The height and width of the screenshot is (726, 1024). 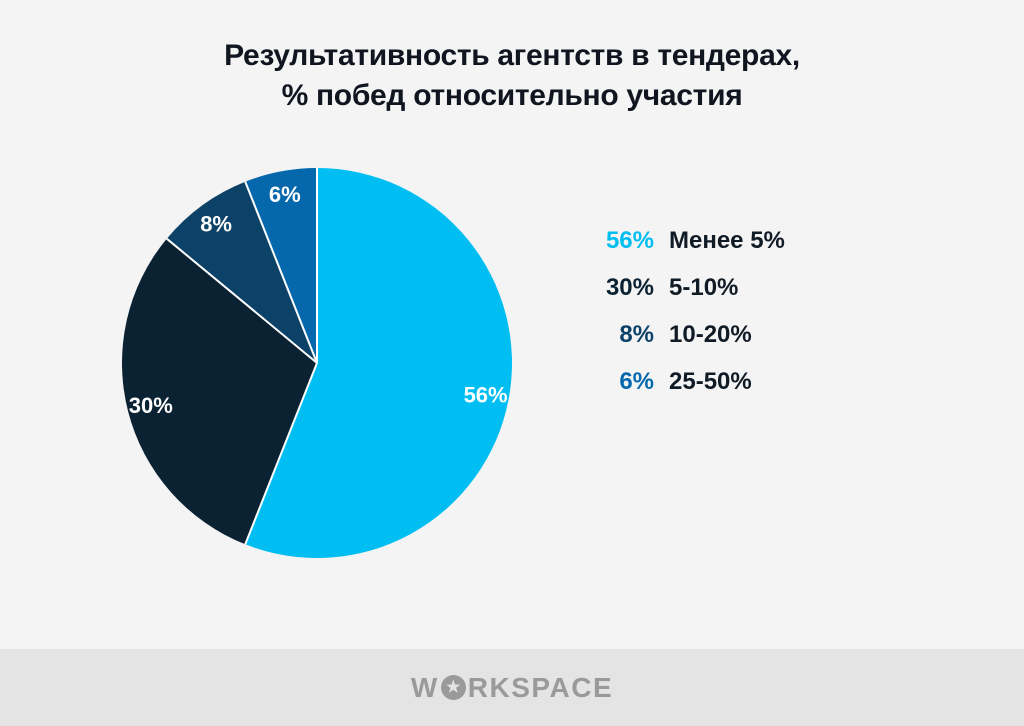 I want to click on legend-label: 5-10%, so click(x=704, y=287).